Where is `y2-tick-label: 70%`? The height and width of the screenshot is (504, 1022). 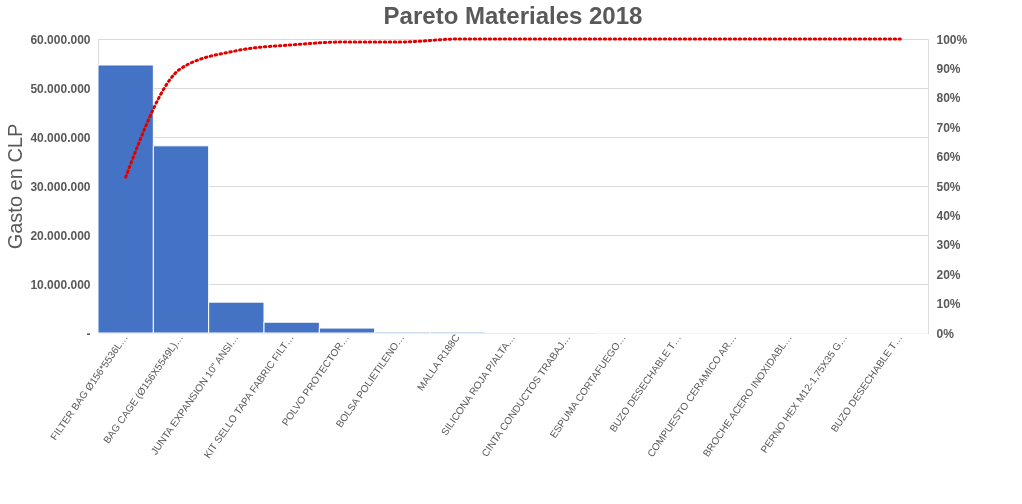 y2-tick-label: 70% is located at coordinates (948, 127).